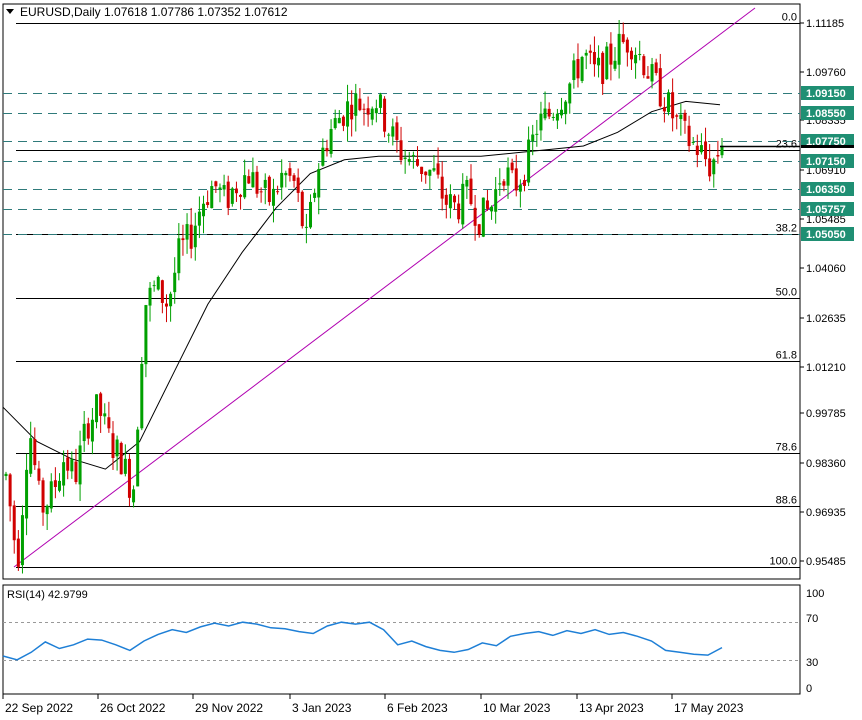 The width and height of the screenshot is (862, 720). I want to click on fib-label-7: 100.0, so click(783, 562).